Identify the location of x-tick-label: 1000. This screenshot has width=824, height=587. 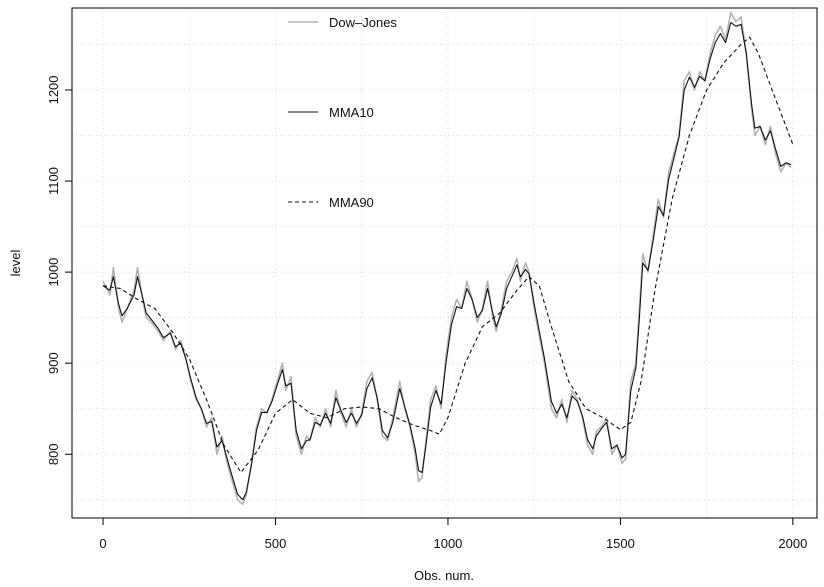
(447, 543).